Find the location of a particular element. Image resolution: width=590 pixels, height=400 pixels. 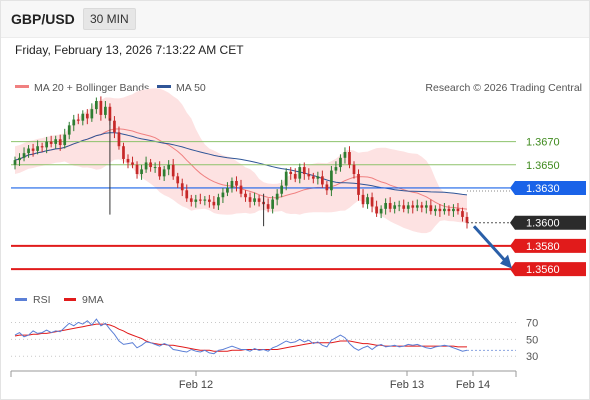

rsi-tick-label: 70 is located at coordinates (532, 323).